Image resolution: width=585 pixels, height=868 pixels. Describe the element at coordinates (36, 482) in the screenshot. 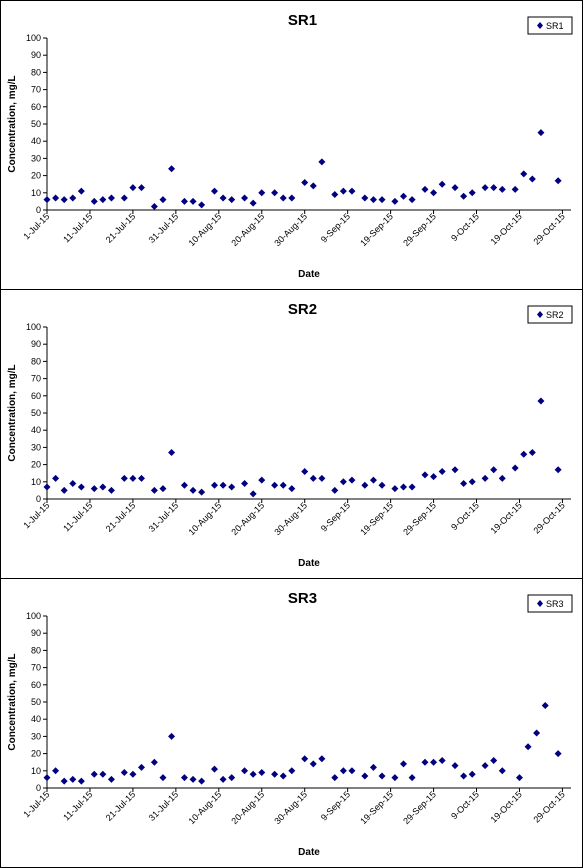

I see `chart-2-y-tick-label: 10` at that location.